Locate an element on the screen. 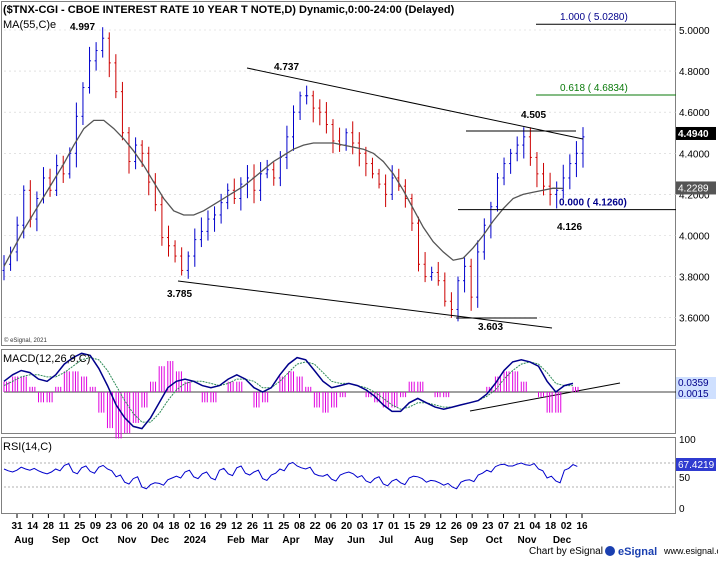 This screenshot has height=564, width=718. macd-value-tag is located at coordinates (696, 382).